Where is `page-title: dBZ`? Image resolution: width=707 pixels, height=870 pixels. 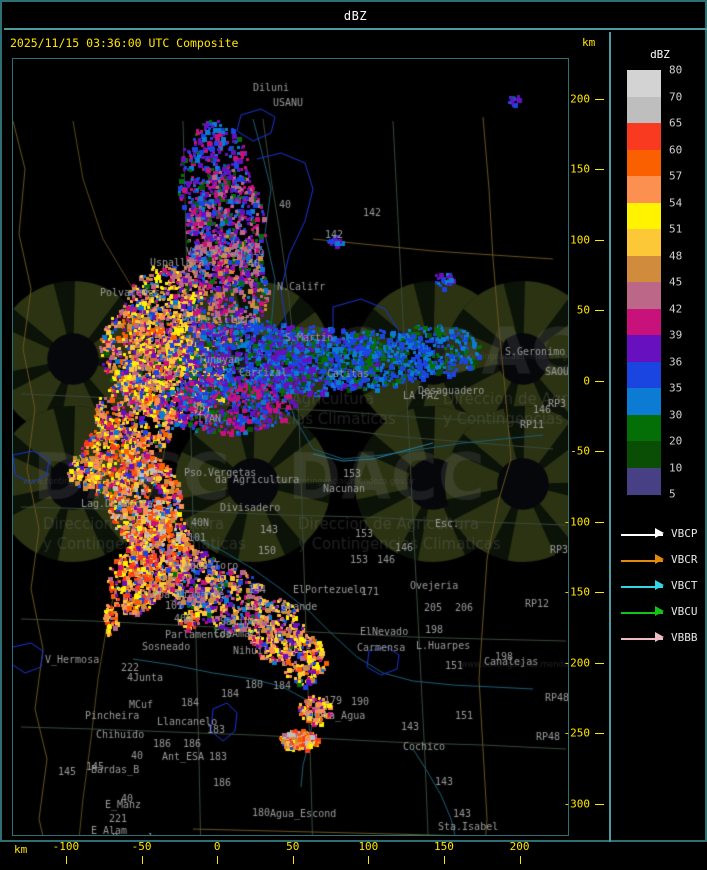 page-title: dBZ is located at coordinates (355, 16).